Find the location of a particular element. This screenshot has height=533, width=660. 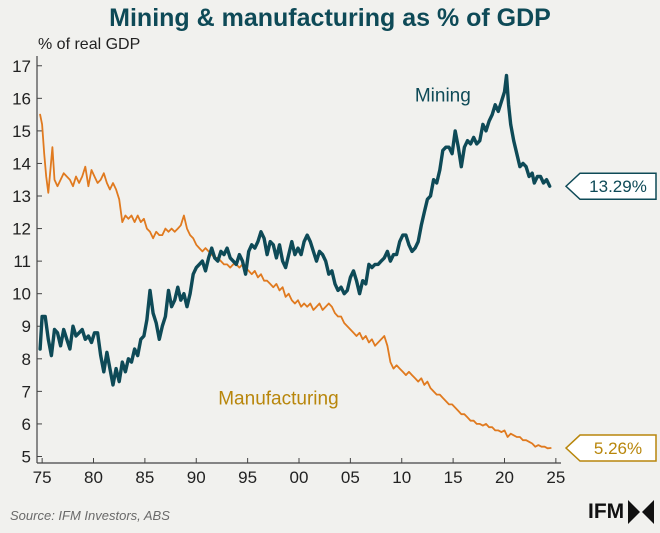

y-tick-label: 8 is located at coordinates (26, 359).